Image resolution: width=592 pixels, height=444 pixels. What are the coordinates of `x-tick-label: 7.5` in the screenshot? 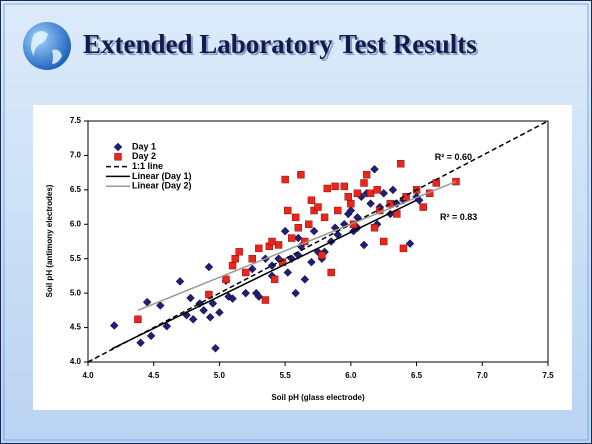 It's located at (548, 375).